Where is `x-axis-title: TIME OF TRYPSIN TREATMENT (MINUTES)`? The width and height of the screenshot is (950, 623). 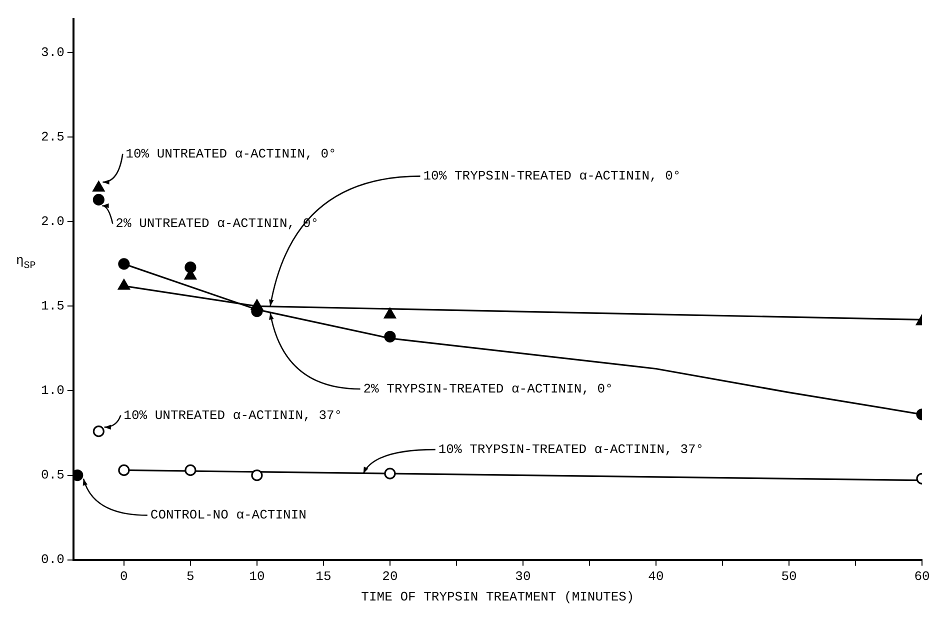
x-axis-title: TIME OF TRYPSIN TREATMENT (MINUTES) is located at coordinates (497, 597).